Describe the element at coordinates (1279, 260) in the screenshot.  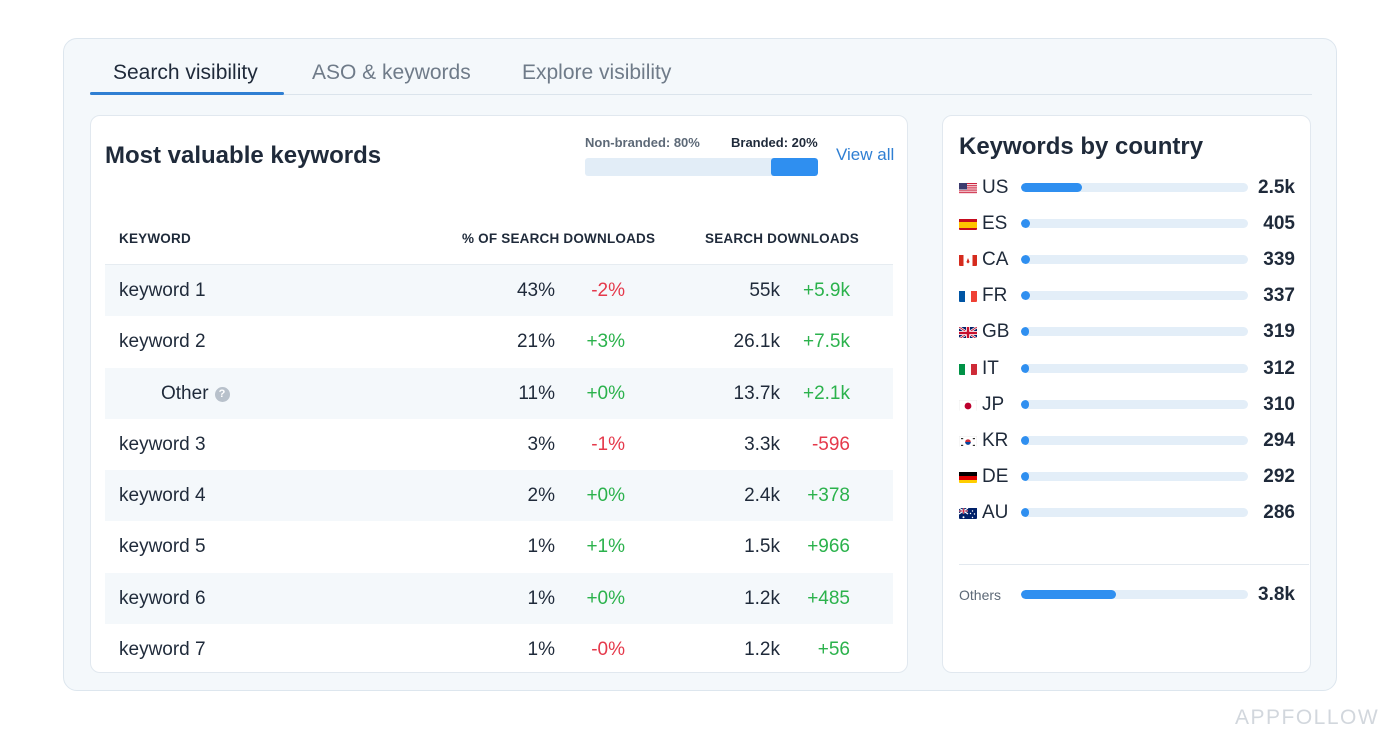
I see `country-value: 339` at that location.